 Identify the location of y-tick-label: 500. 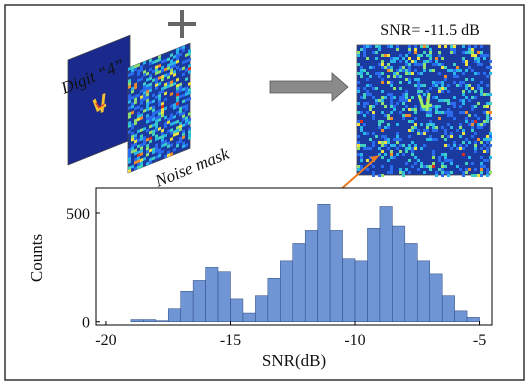
(78, 214).